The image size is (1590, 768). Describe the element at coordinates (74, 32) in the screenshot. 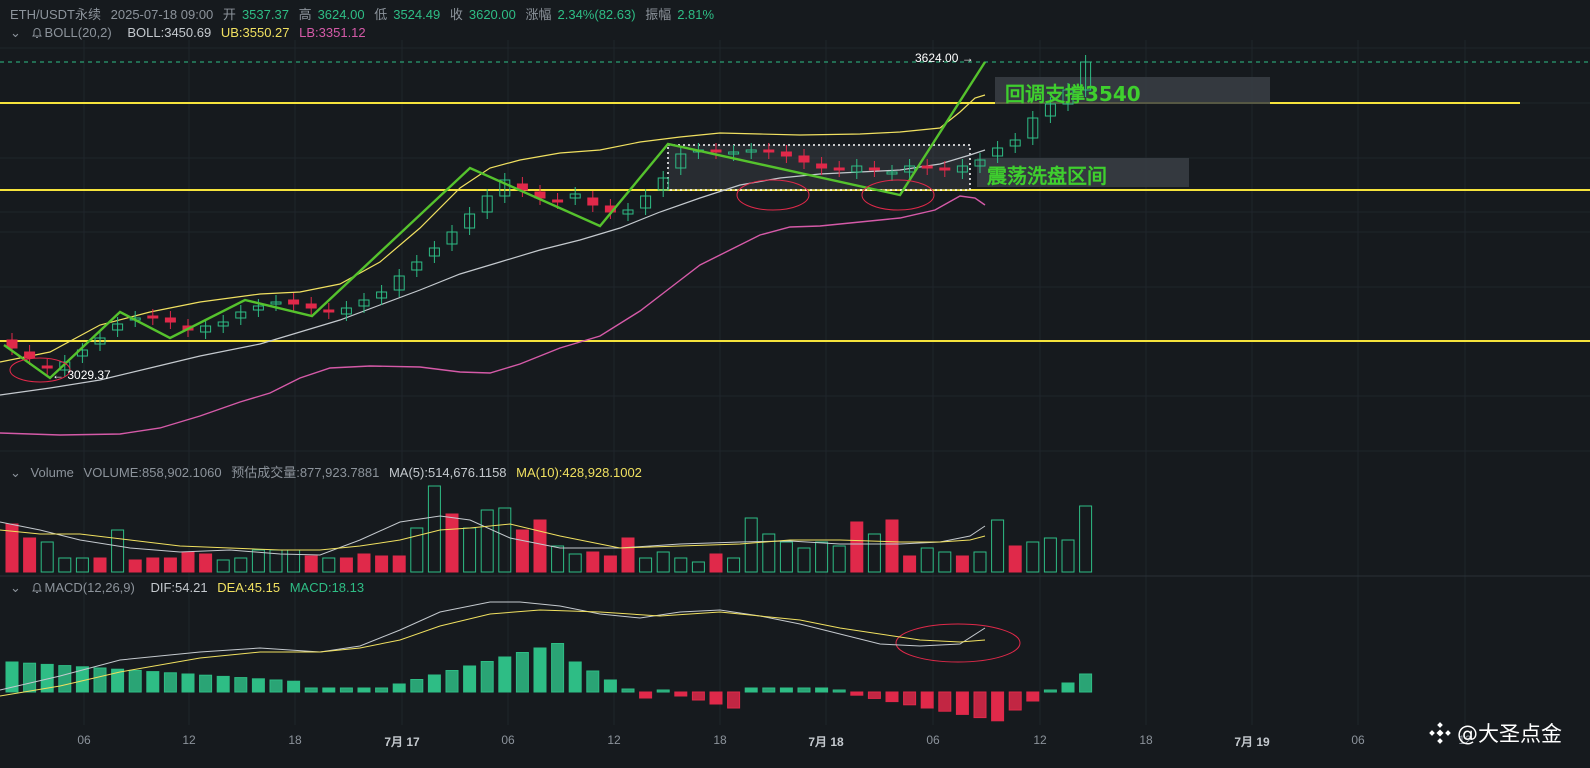

I see `boll-indicator: BOLL(20,2)` at that location.